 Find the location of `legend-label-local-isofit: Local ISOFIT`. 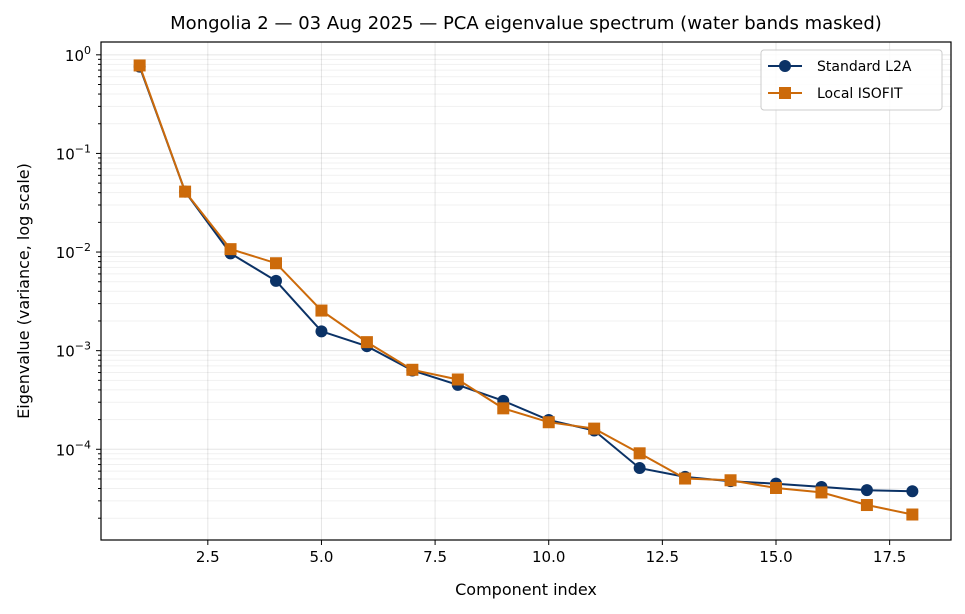

legend-label-local-isofit: Local ISOFIT is located at coordinates (860, 94).